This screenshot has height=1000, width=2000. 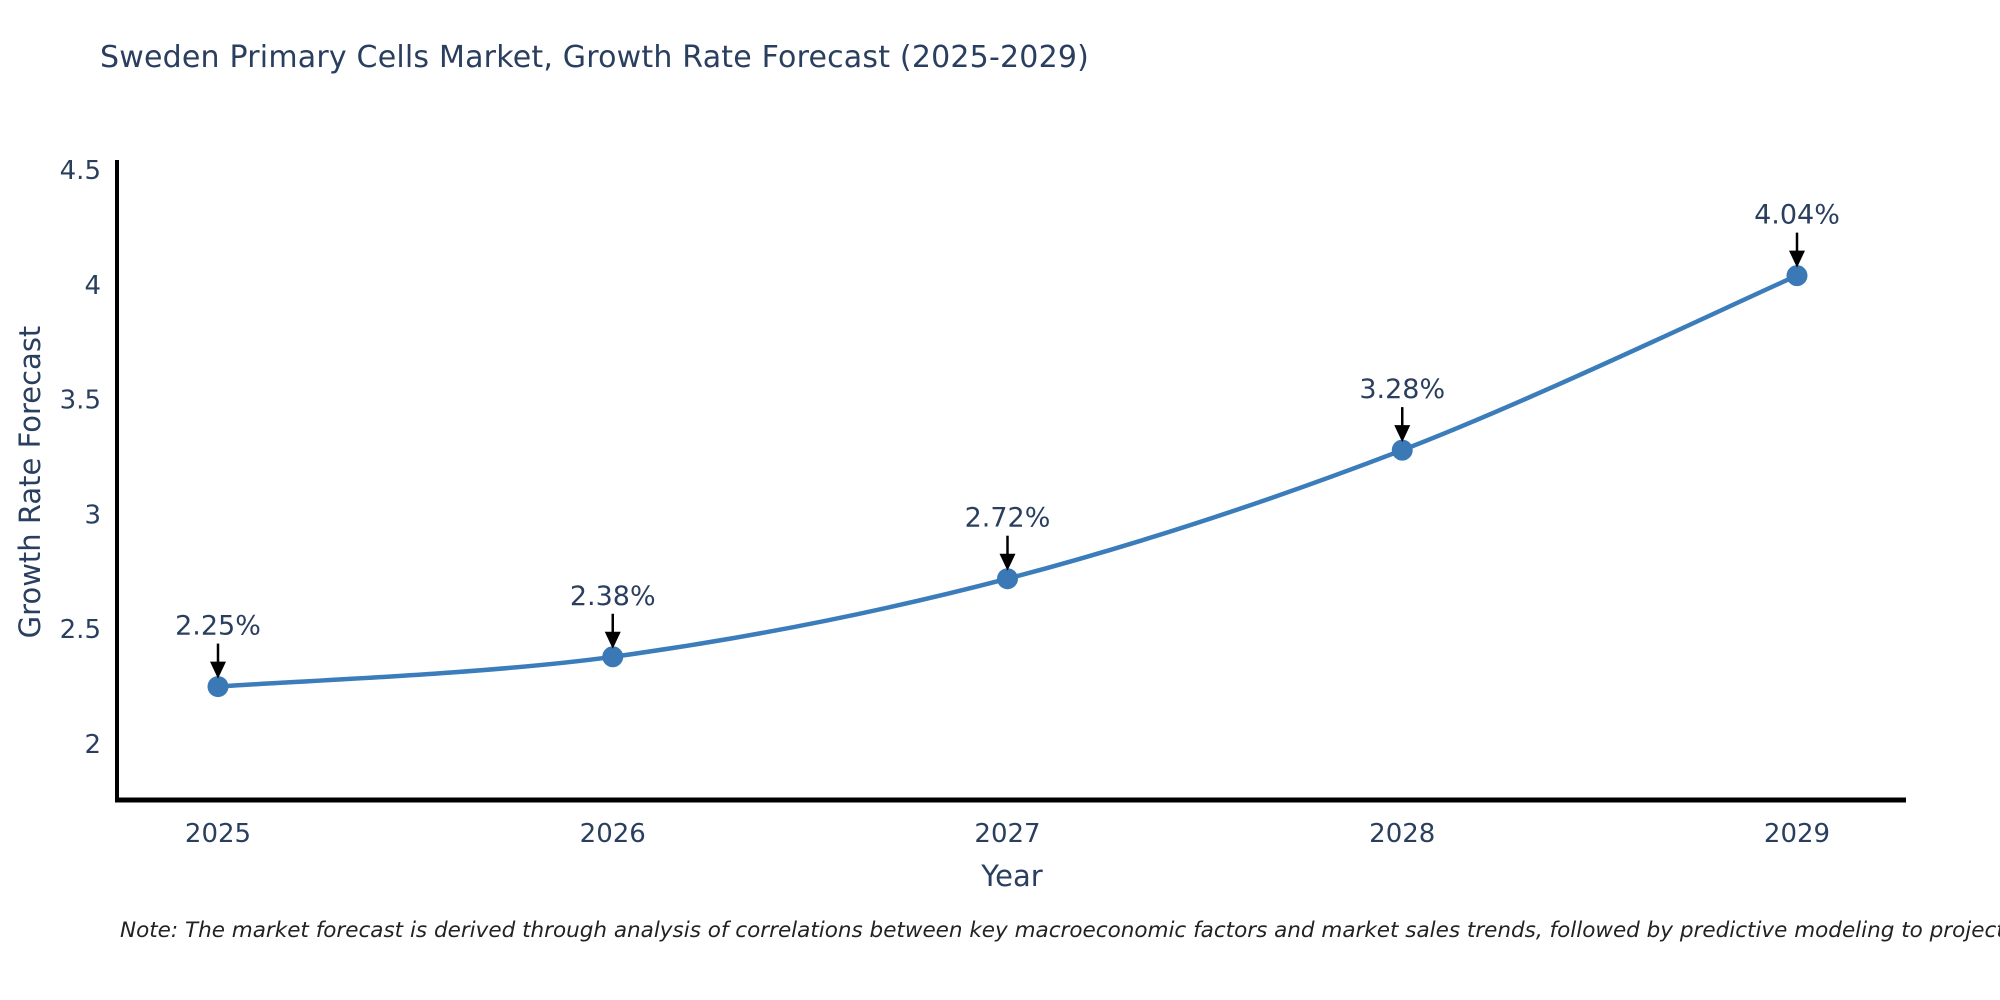 What do you see at coordinates (218, 626) in the screenshot?
I see `annotation-label: 2.25%` at bounding box center [218, 626].